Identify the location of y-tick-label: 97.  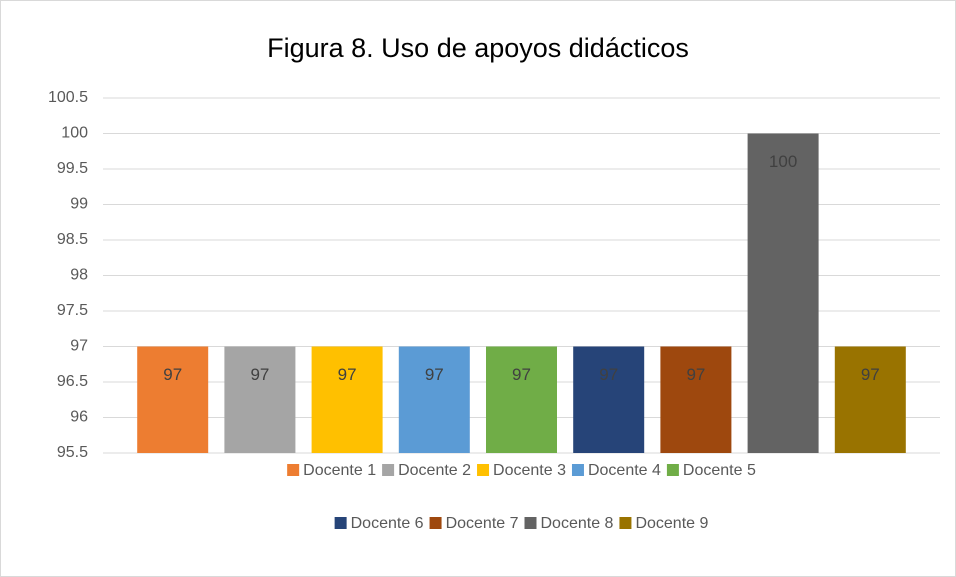
(79, 346).